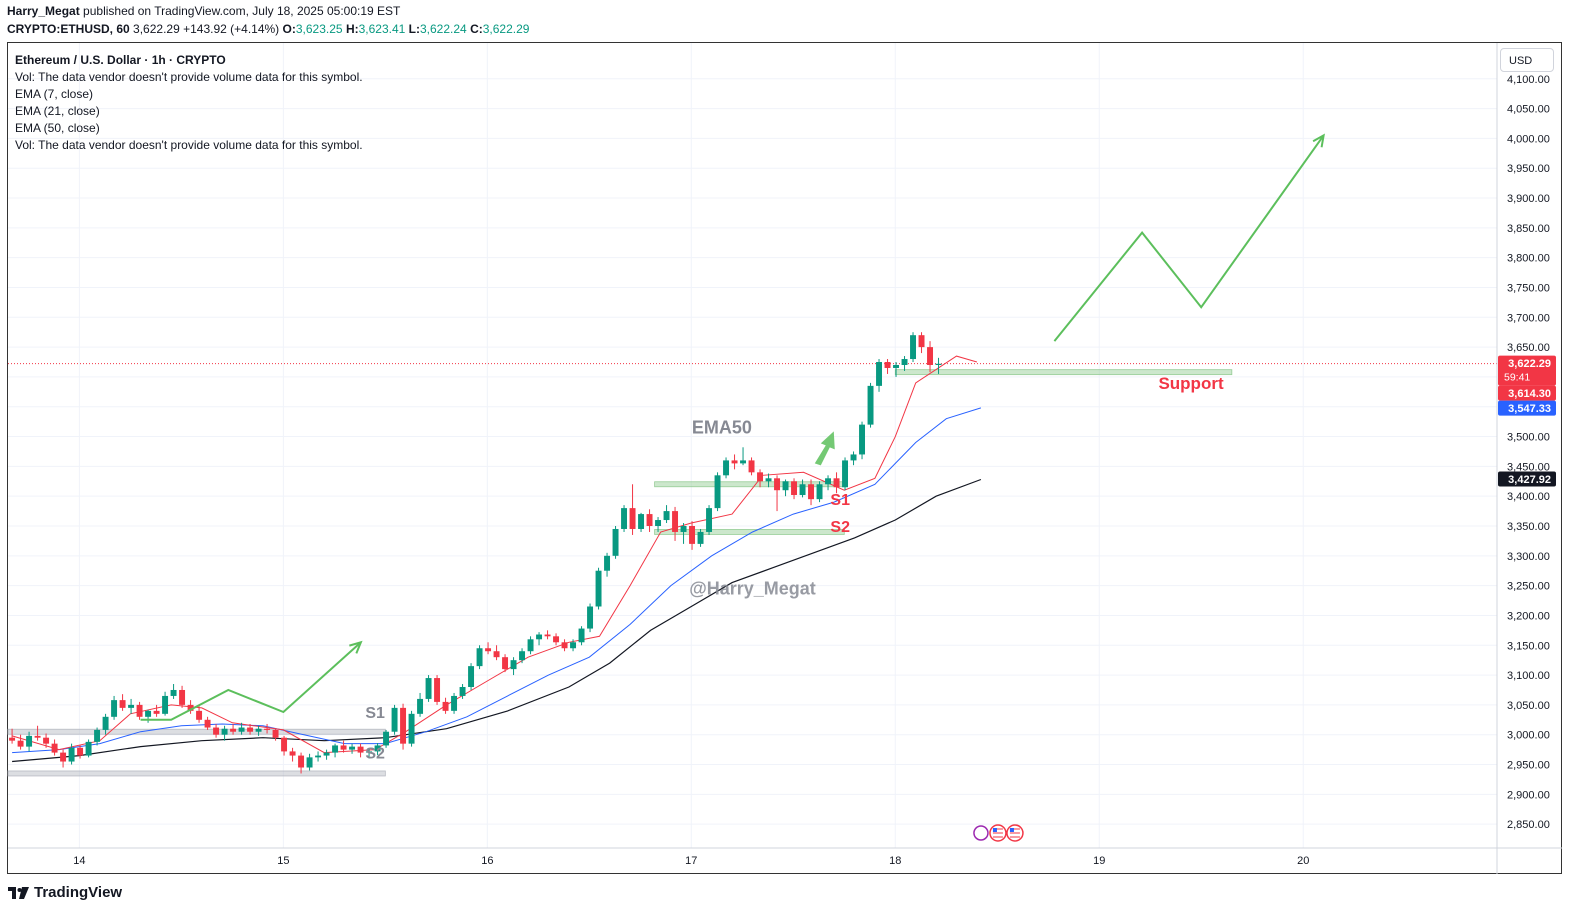  What do you see at coordinates (43, 11) in the screenshot?
I see `author-name: Harry_Megat` at bounding box center [43, 11].